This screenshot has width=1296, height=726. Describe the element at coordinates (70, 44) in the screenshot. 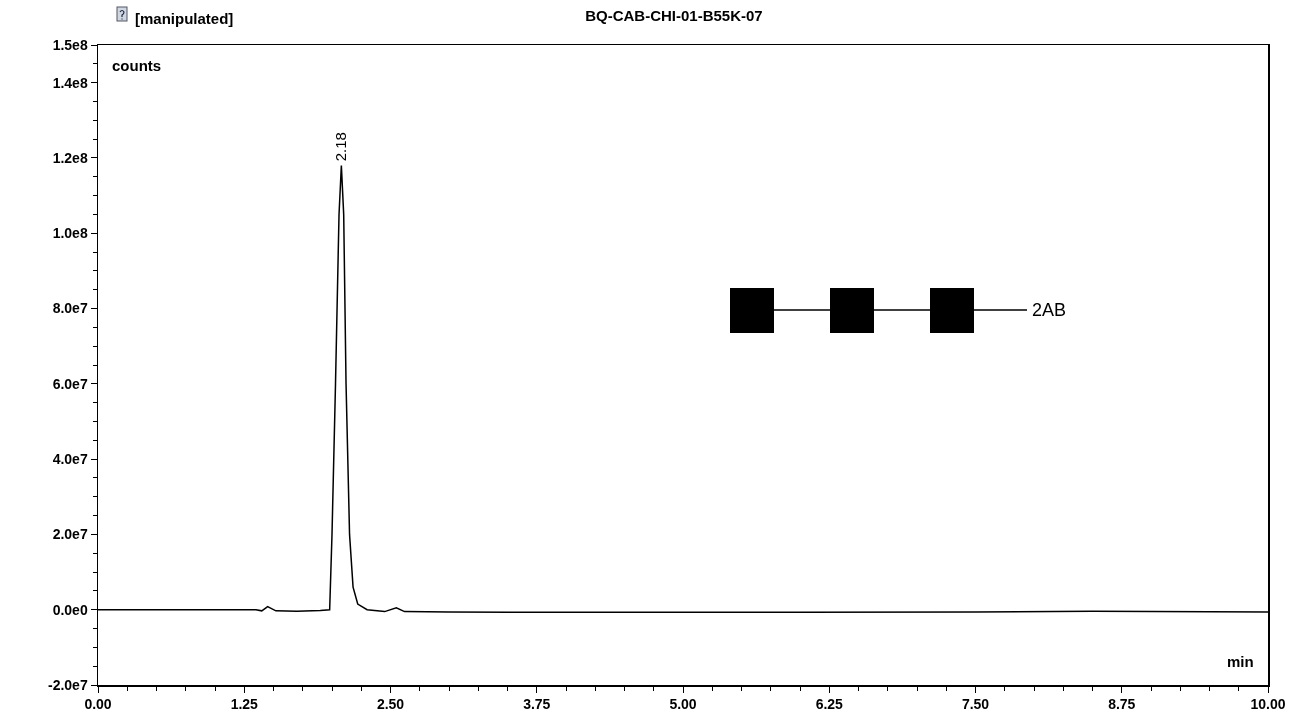

I see `y-tick-label: 1.5e8` at that location.